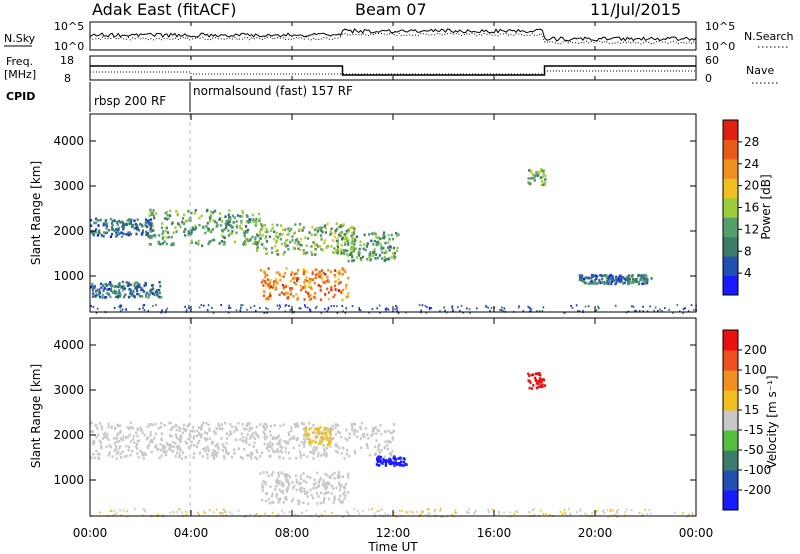  What do you see at coordinates (20, 96) in the screenshot?
I see `cpid-label: CPID` at bounding box center [20, 96].